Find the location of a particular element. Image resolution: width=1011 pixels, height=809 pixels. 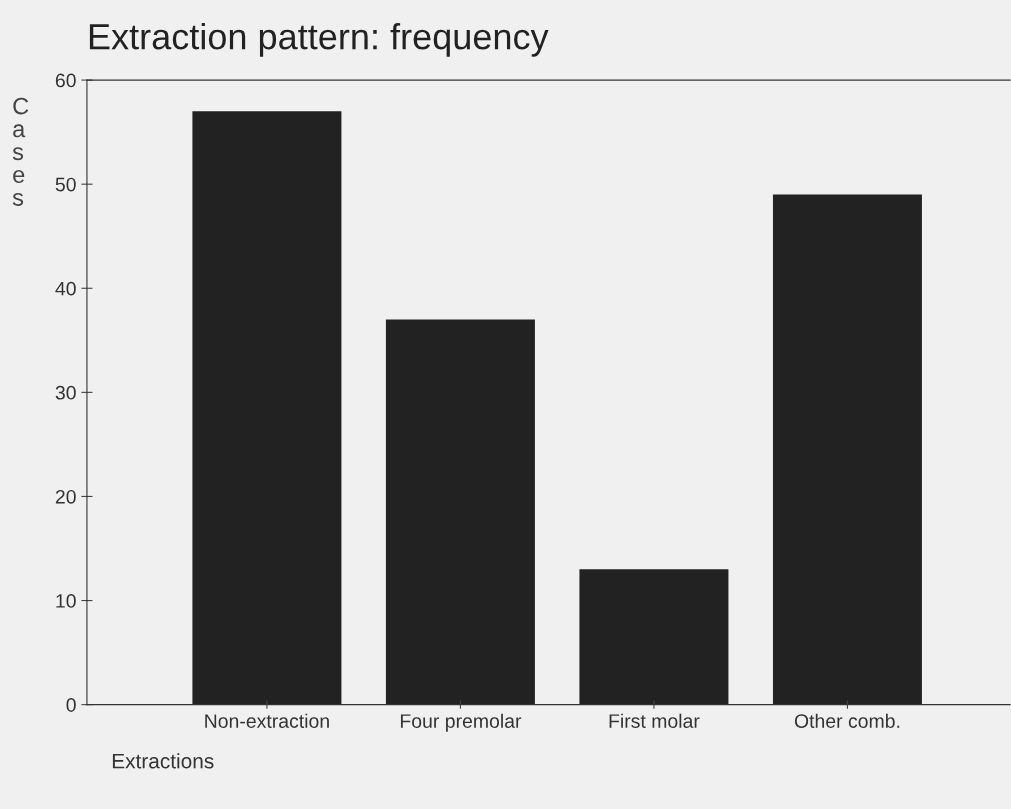

y-tick-label: 0 is located at coordinates (71, 705).